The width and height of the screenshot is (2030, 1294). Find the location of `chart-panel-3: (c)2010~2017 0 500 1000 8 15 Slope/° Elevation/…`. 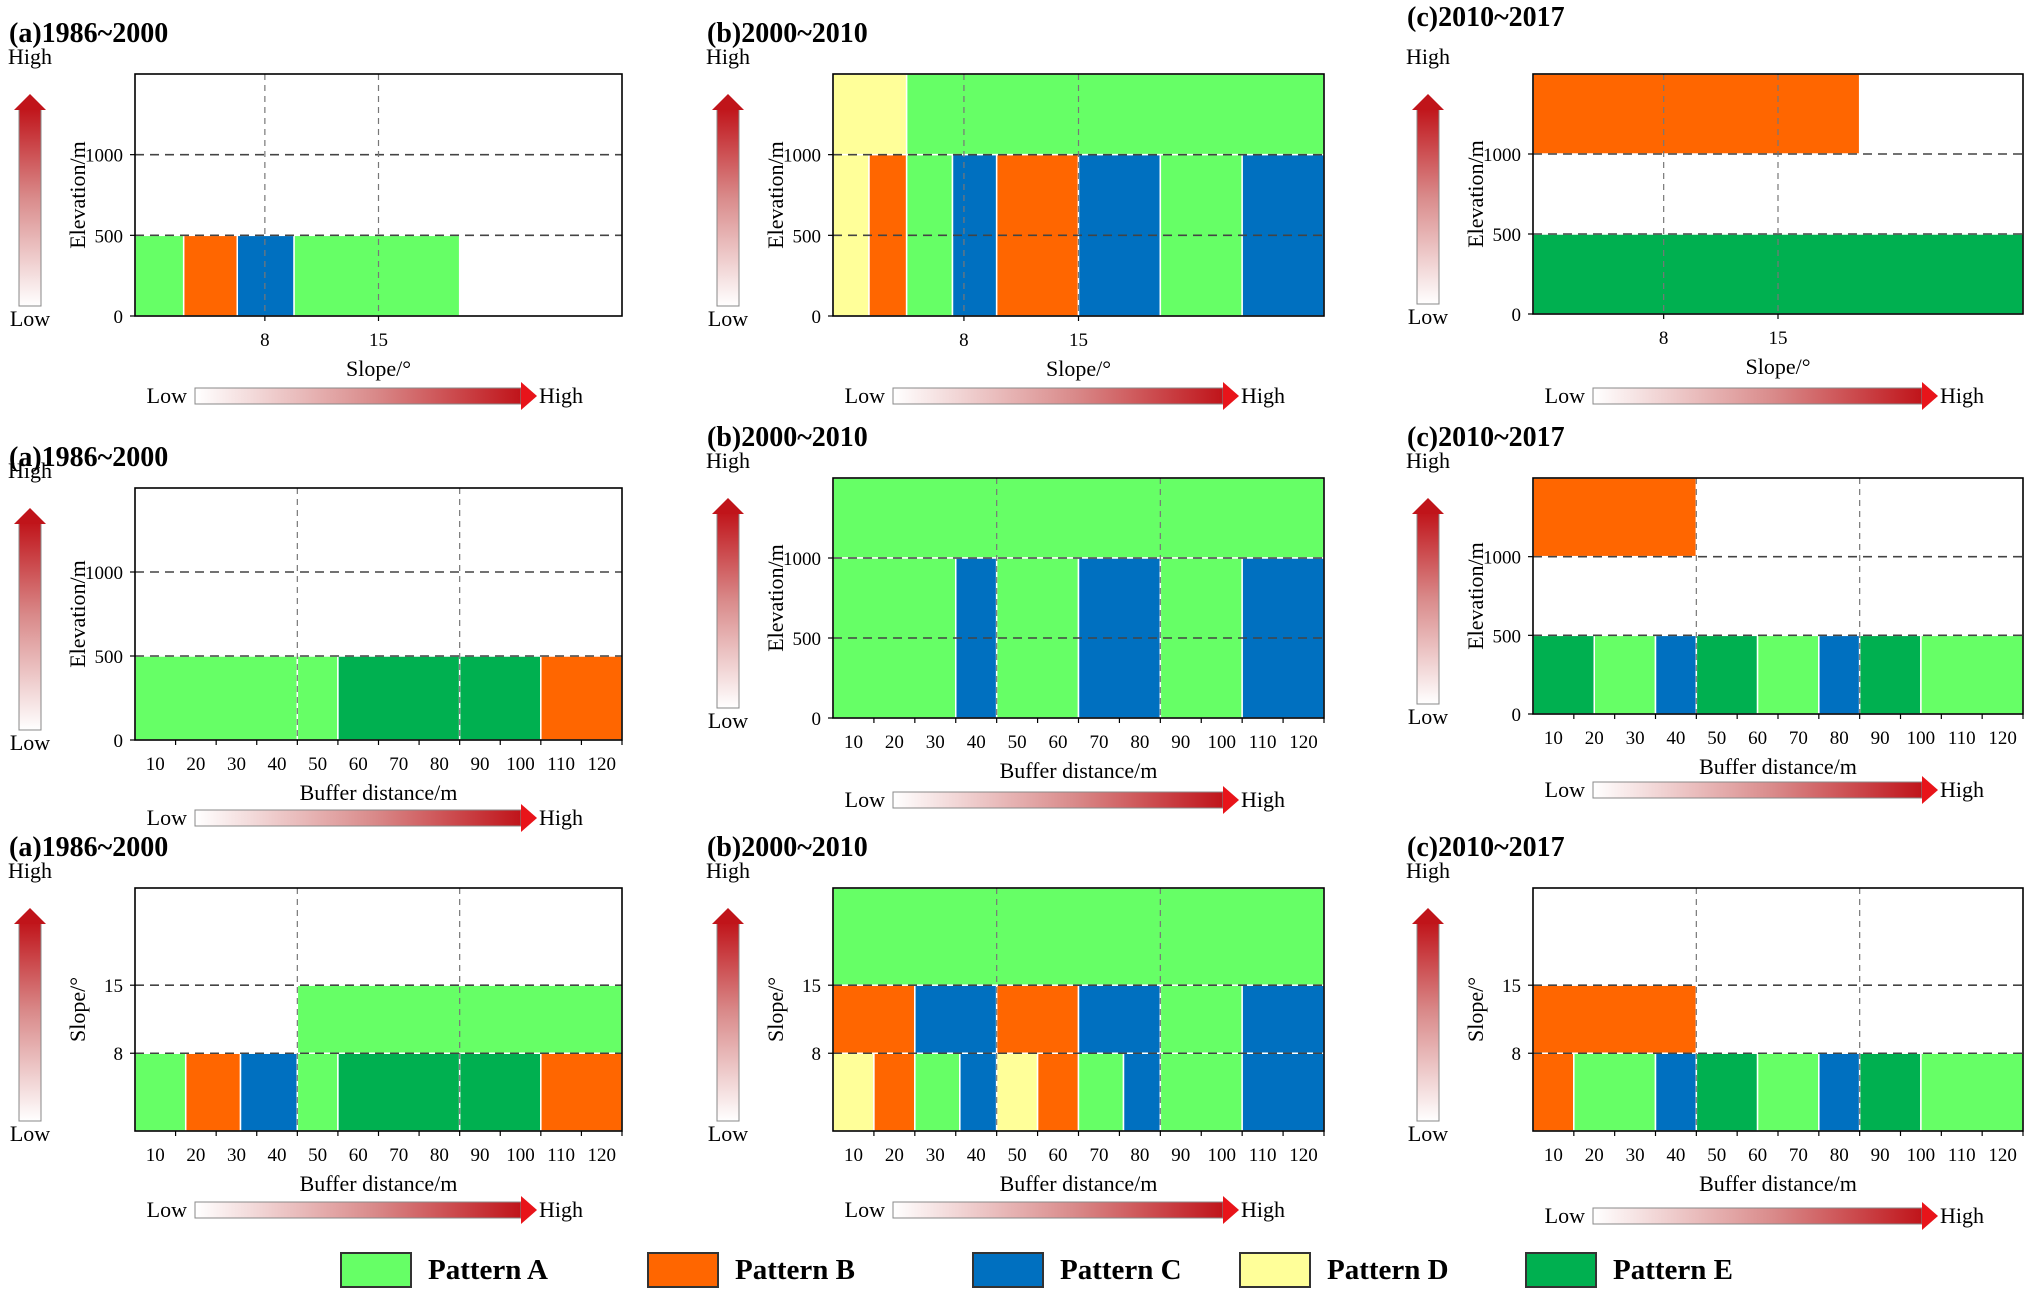

chart-panel-3: (c)2010~2017 0 500 1000 8 15 Slope/° Elevation/… is located at coordinates (1715, 206).